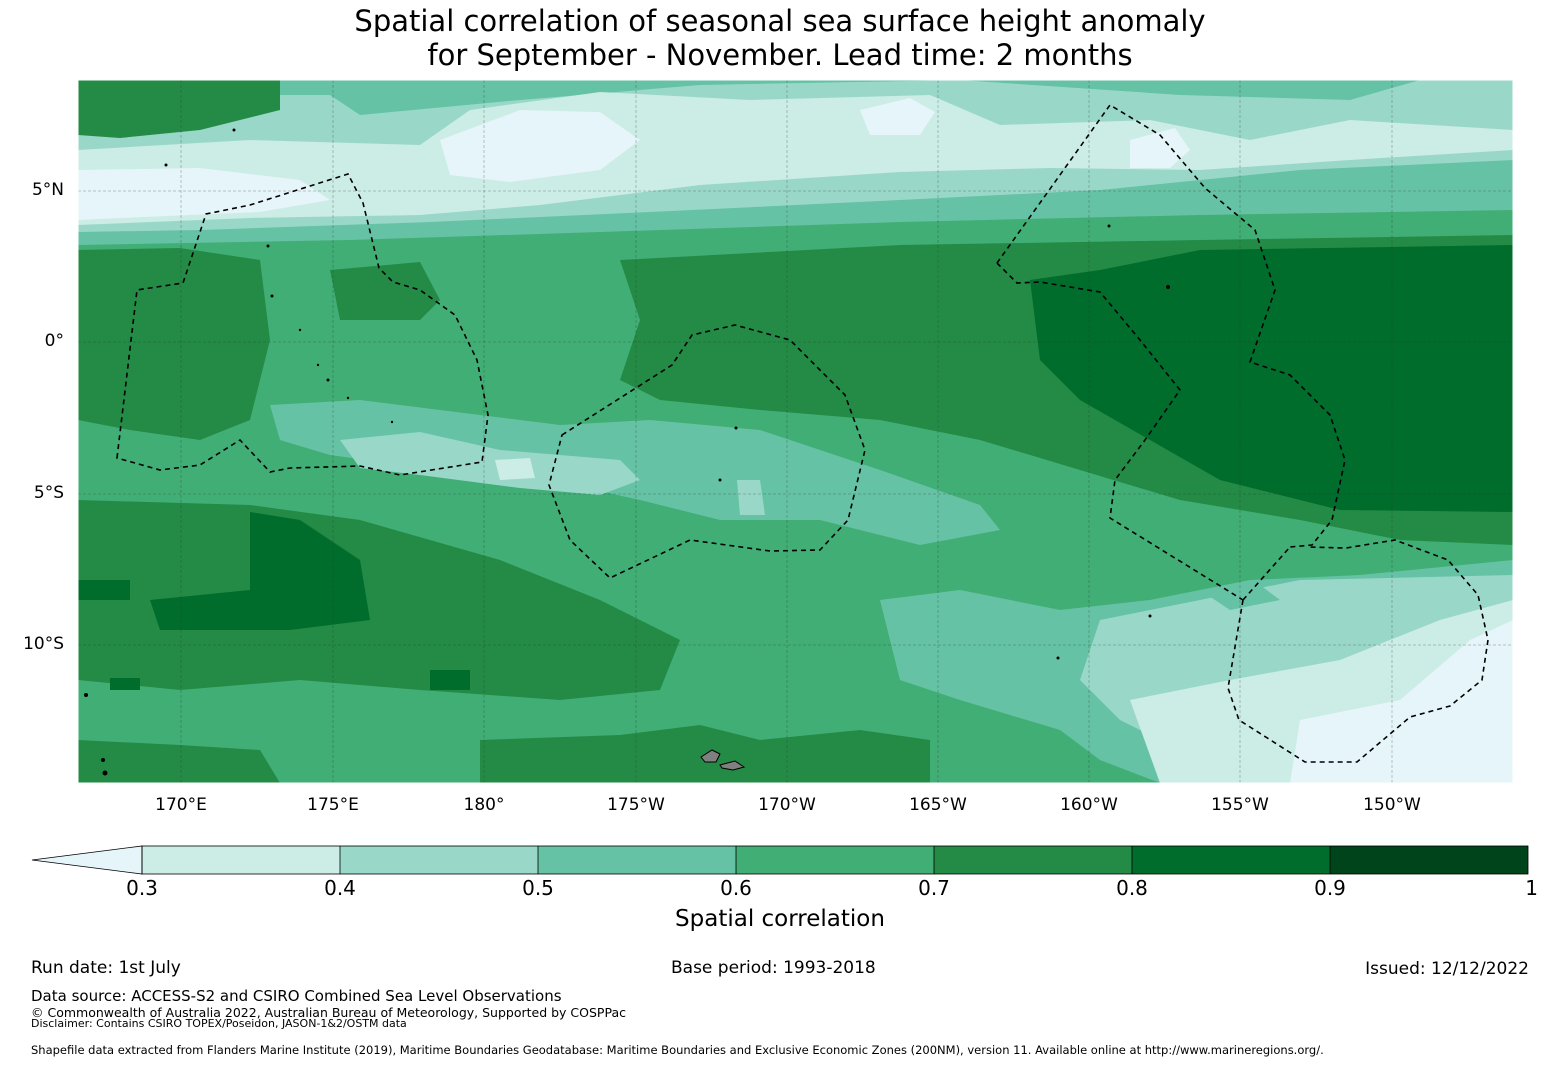  What do you see at coordinates (48, 493) in the screenshot?
I see `lat-label-5s: 5°S` at bounding box center [48, 493].